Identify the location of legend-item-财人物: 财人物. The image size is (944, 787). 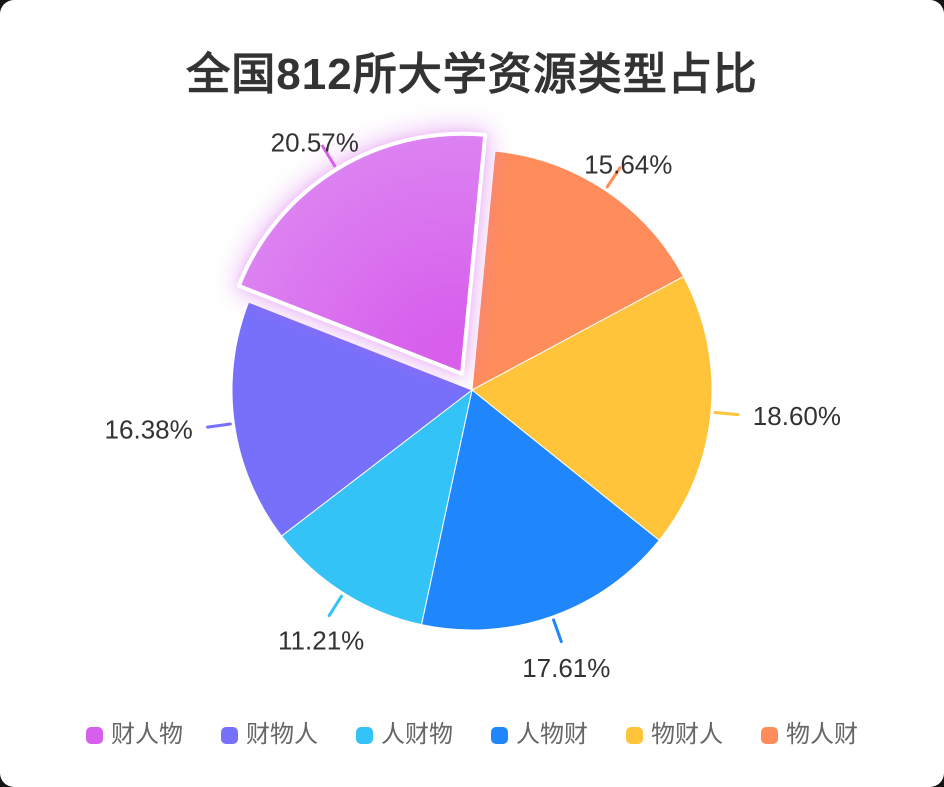
(134, 735).